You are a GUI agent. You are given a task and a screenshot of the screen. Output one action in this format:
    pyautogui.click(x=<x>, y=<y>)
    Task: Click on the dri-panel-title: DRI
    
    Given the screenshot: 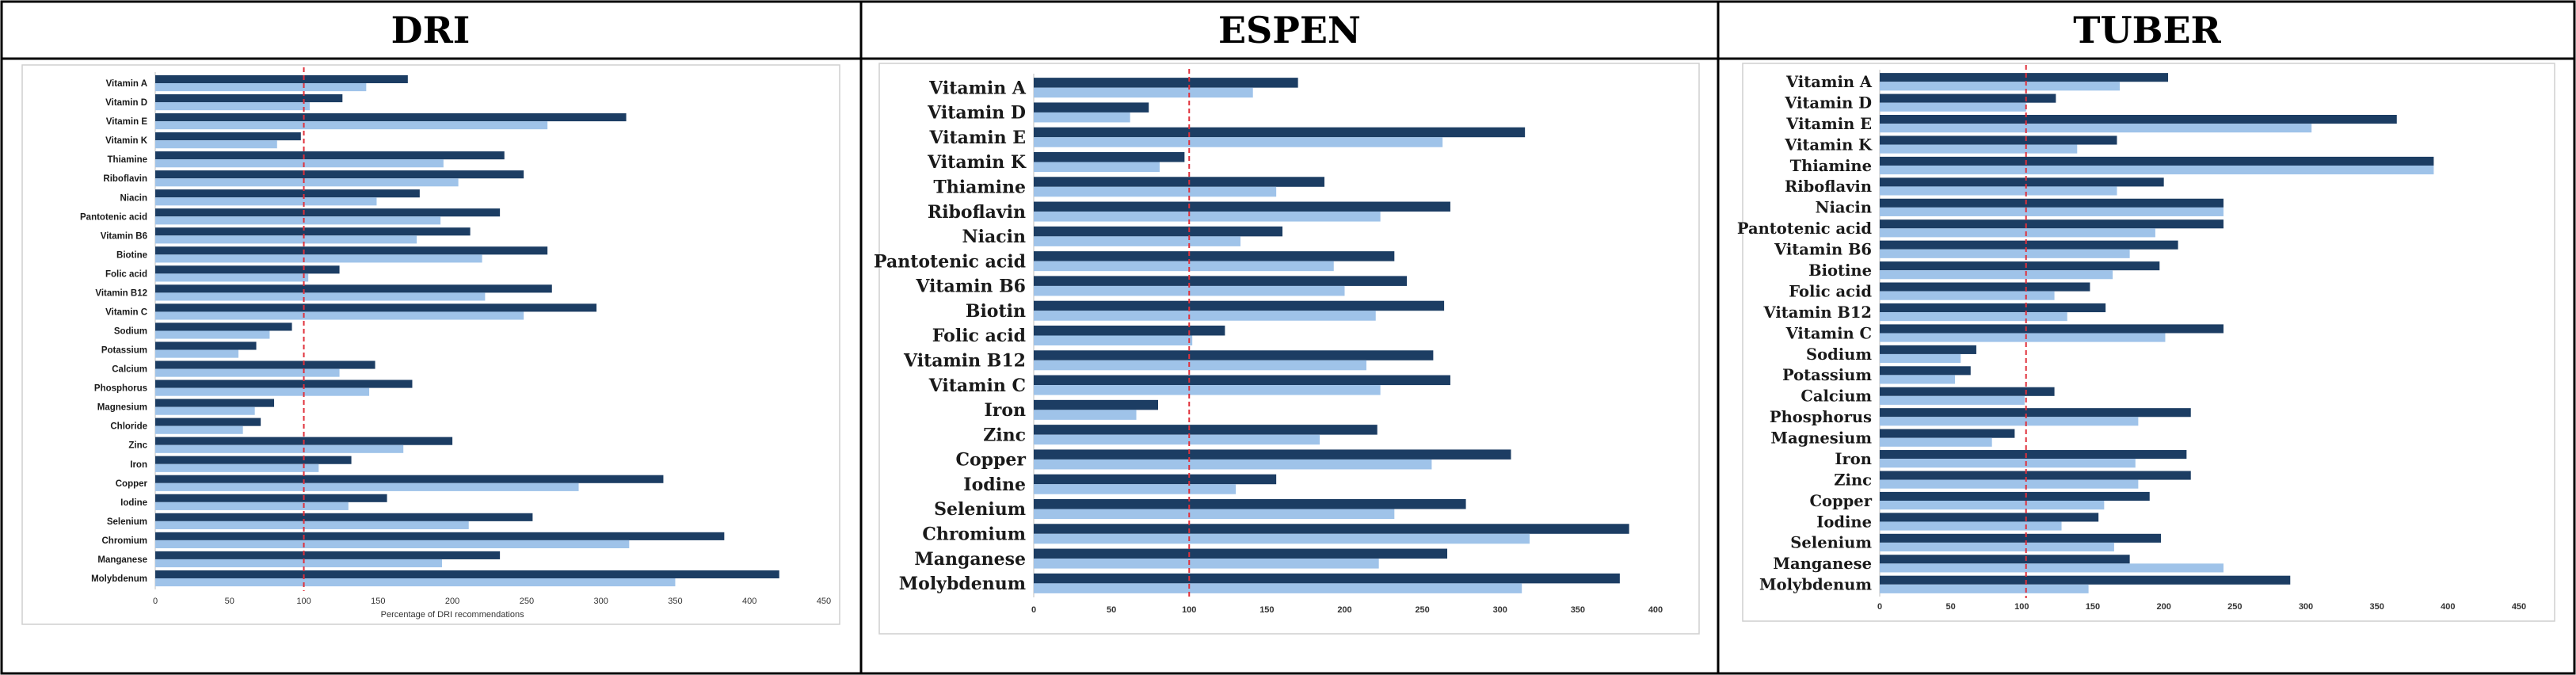 What is the action you would take?
    pyautogui.click(x=431, y=30)
    